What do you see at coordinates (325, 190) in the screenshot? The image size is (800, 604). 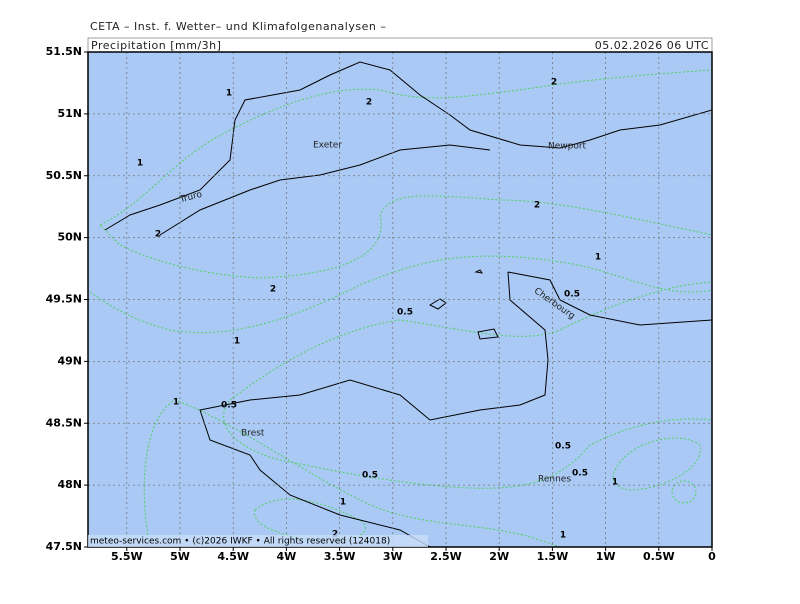 I see `coastline-uk-south` at bounding box center [325, 190].